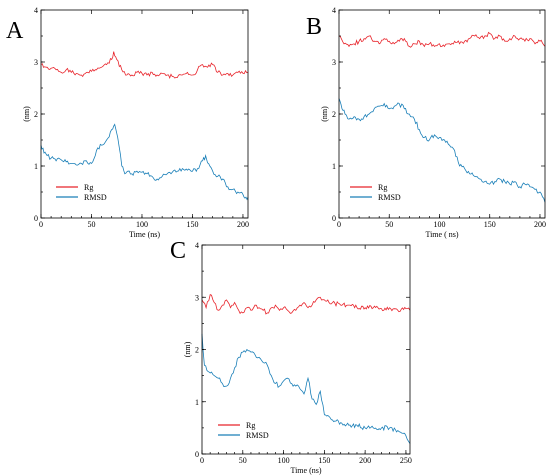  I want to click on x-tick-label: 250, so click(406, 460).